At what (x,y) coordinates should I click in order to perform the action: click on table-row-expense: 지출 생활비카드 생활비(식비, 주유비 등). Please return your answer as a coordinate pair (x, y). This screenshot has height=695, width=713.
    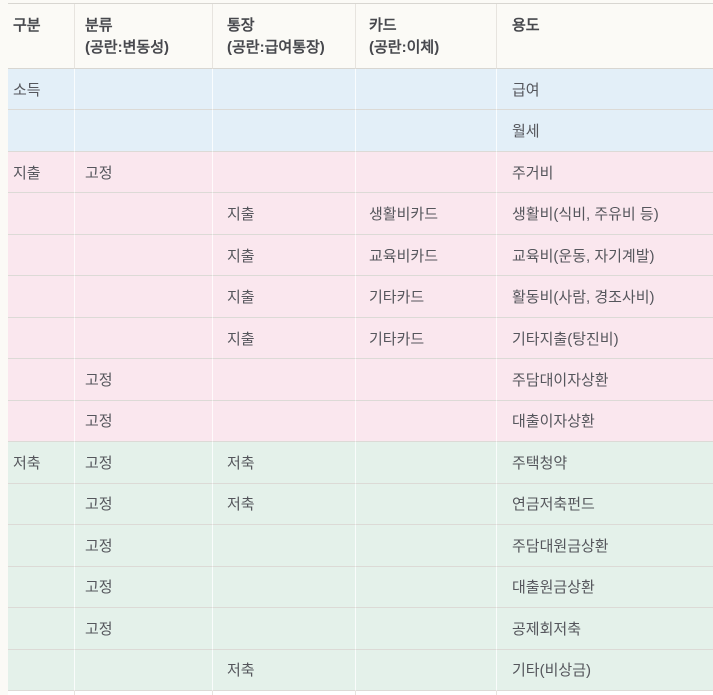
    Looking at the image, I should click on (360, 214).